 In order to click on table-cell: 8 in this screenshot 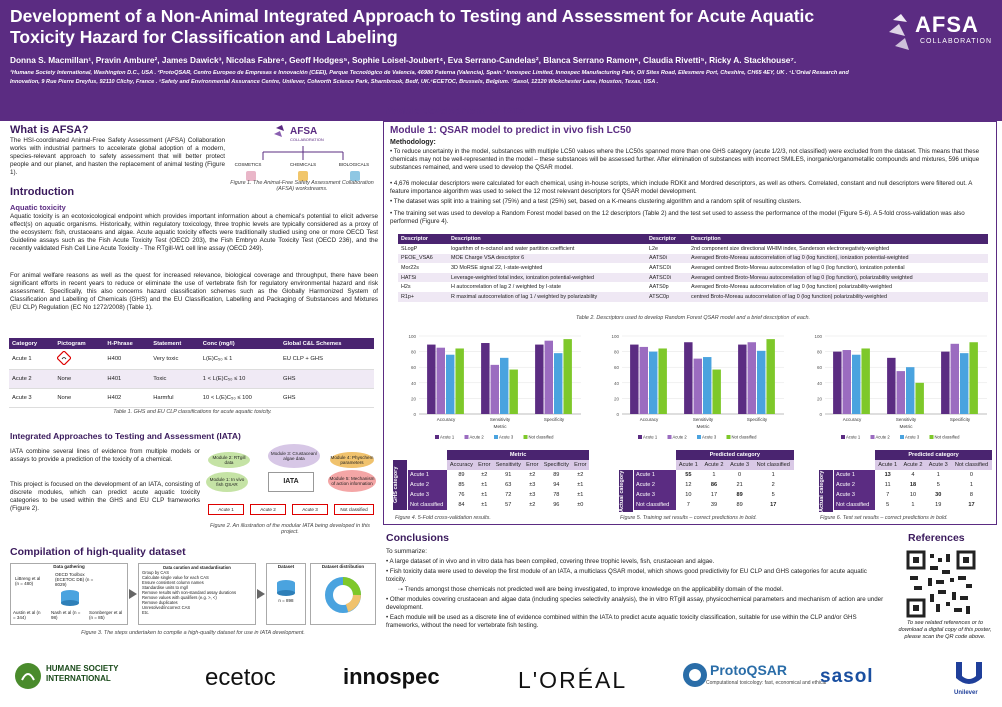, I will do `click(971, 495)`.